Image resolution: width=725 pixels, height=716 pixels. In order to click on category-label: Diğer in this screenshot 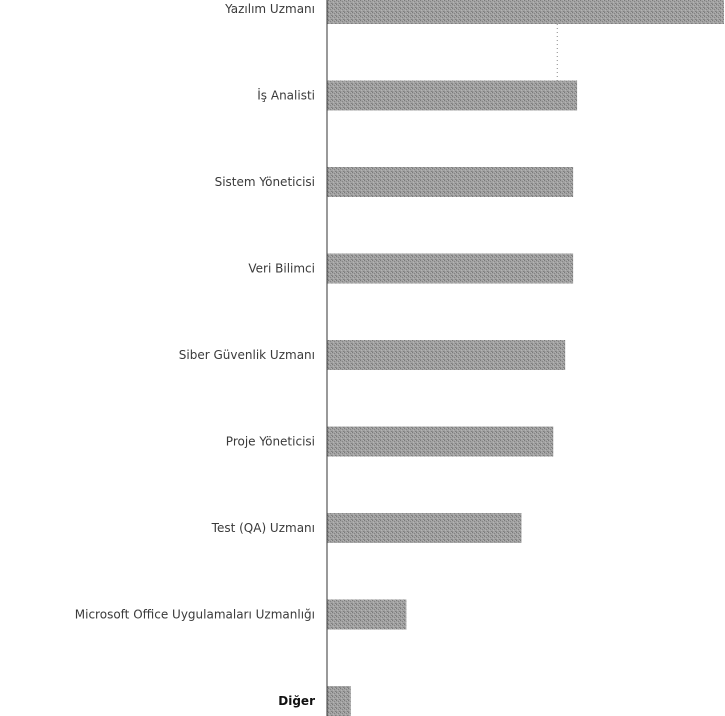, I will do `click(296, 701)`.